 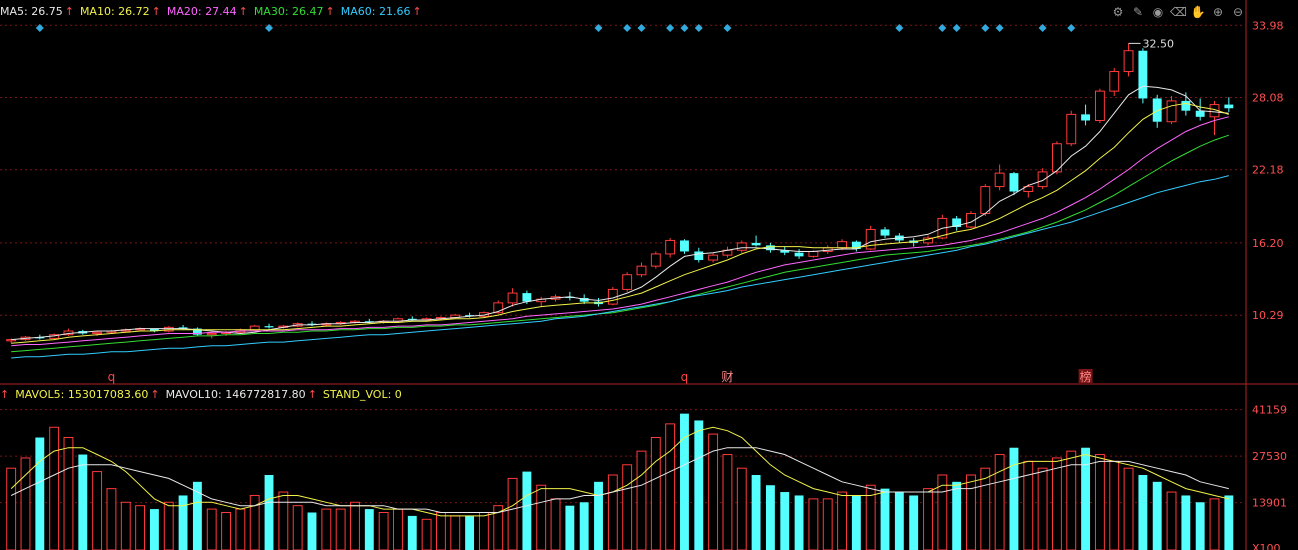 What do you see at coordinates (1086, 376) in the screenshot?
I see `event-marker: 榜` at bounding box center [1086, 376].